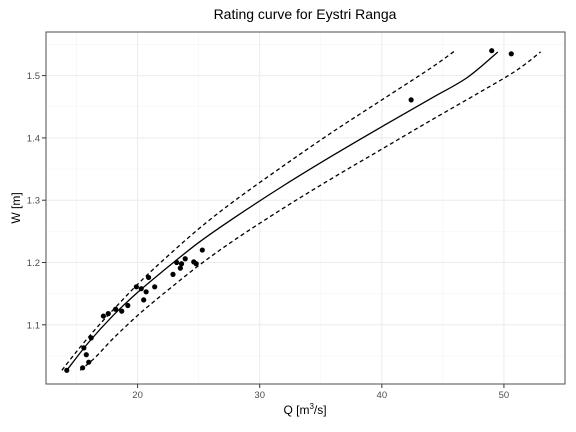 The height and width of the screenshot is (432, 576). I want to click on x-tick-label: 40, so click(382, 395).